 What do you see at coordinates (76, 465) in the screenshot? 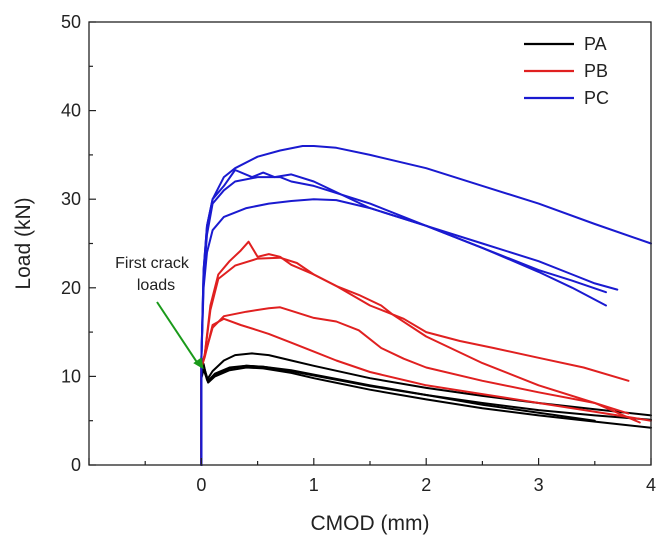
I see `y-tick-label: 0` at bounding box center [76, 465].